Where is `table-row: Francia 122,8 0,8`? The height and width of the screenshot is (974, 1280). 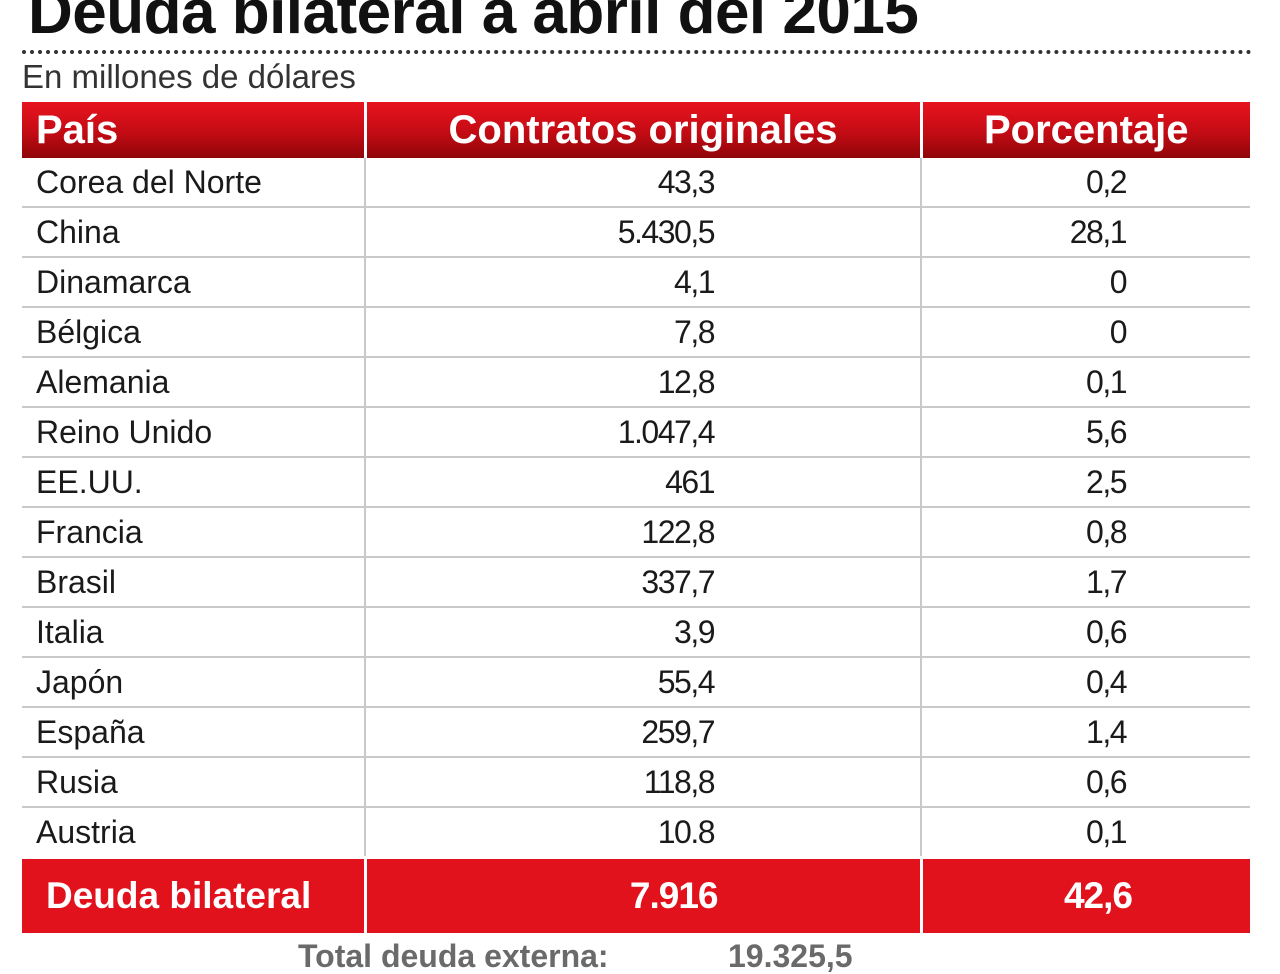
table-row: Francia 122,8 0,8 is located at coordinates (636, 531).